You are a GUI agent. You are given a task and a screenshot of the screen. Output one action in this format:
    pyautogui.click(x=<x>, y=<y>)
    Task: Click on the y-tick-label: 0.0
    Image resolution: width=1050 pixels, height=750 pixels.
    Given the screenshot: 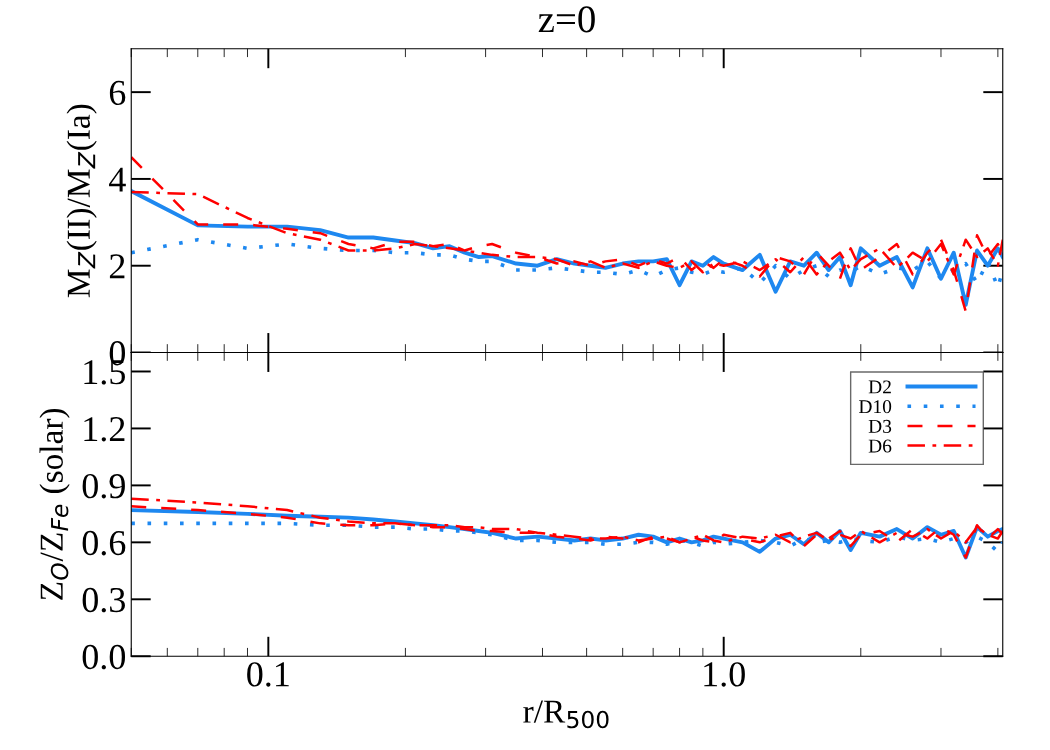 What is the action you would take?
    pyautogui.click(x=104, y=657)
    